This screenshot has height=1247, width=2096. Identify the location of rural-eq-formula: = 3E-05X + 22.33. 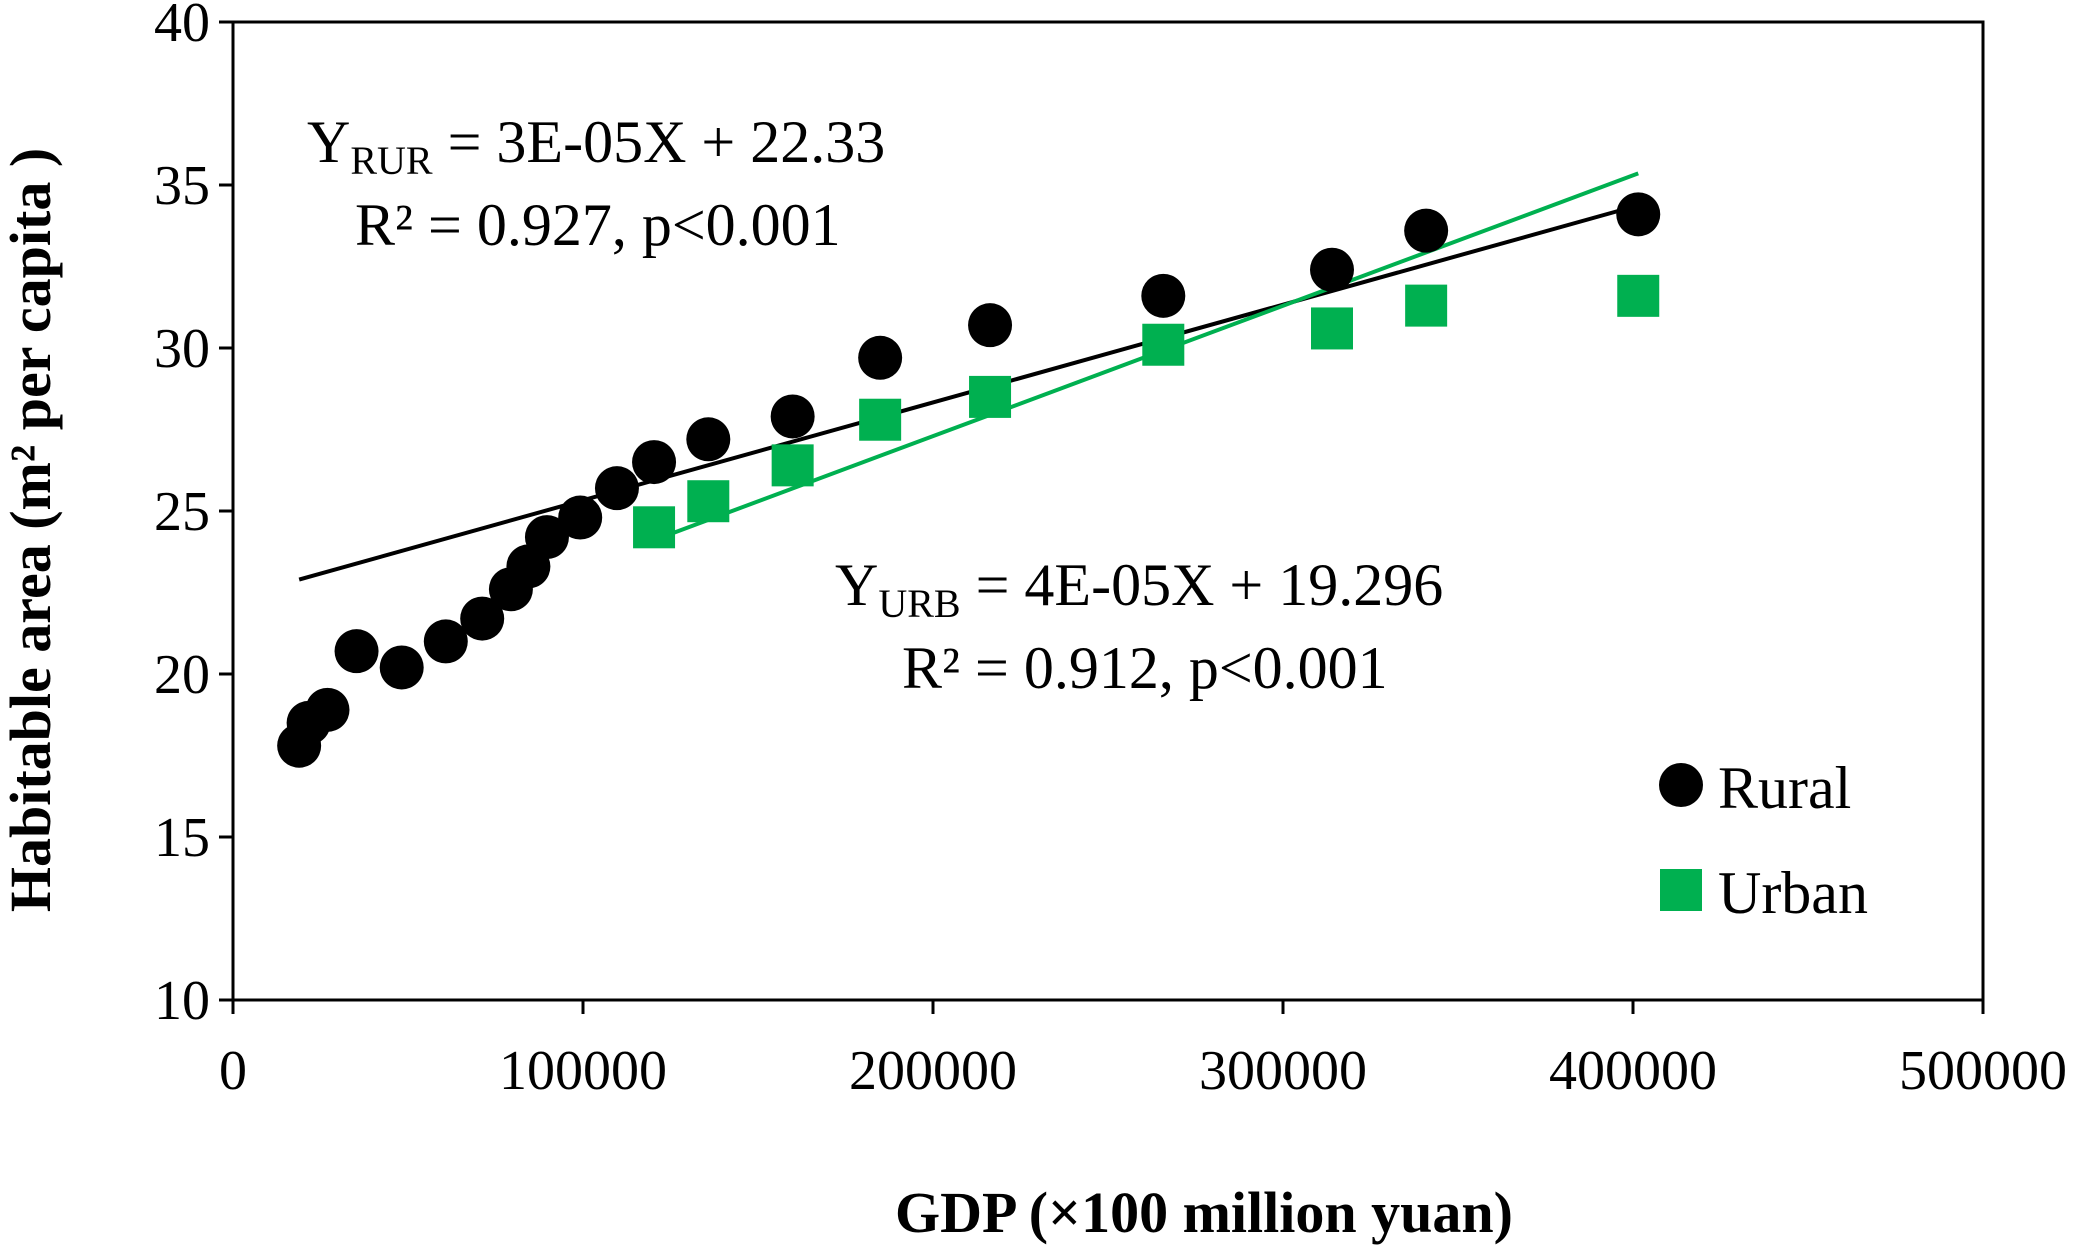
(659, 142).